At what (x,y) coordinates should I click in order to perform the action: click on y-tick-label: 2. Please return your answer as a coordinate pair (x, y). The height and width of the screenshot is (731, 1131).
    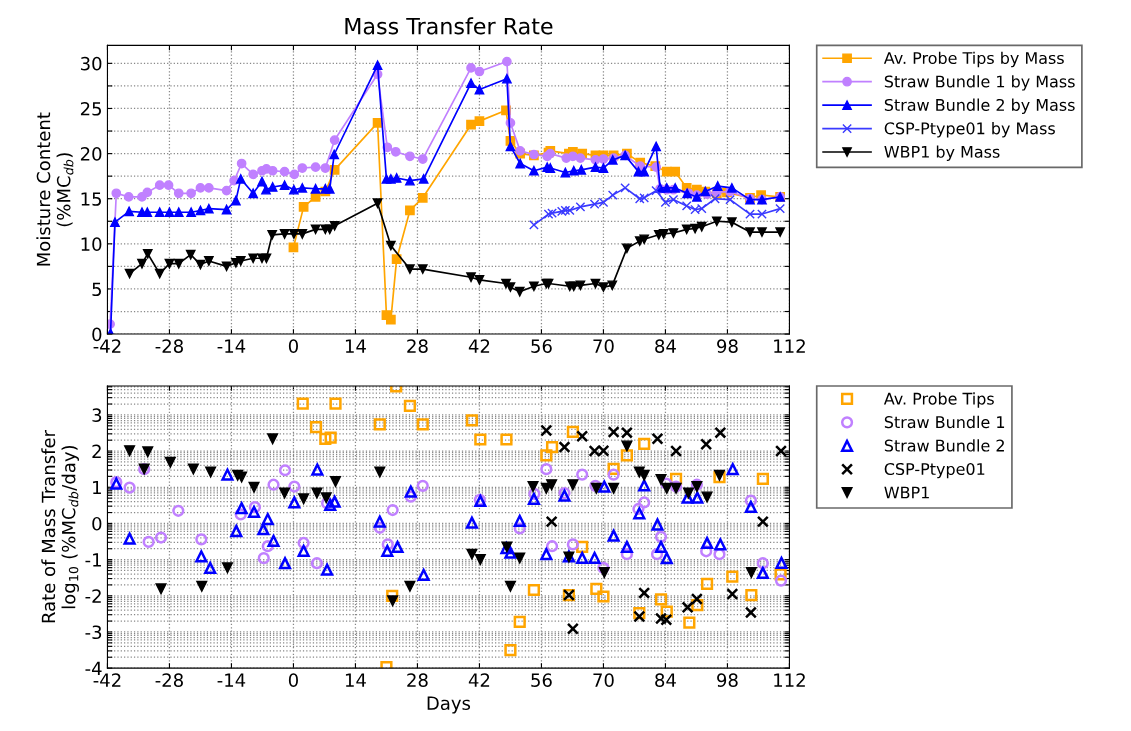
    Looking at the image, I should click on (96, 451).